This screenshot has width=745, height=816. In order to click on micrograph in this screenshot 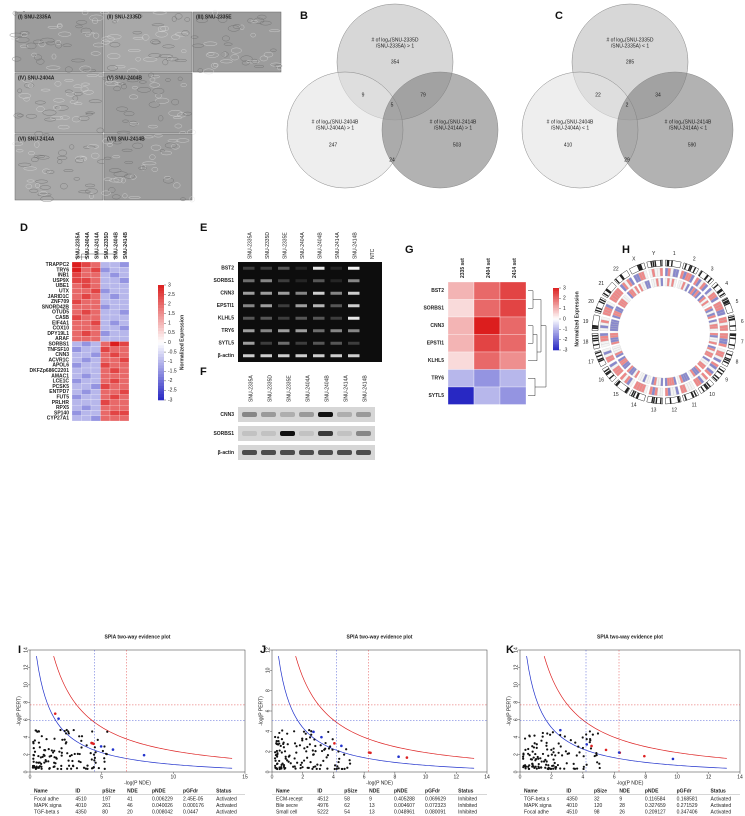, I will do `click(148, 103)`.